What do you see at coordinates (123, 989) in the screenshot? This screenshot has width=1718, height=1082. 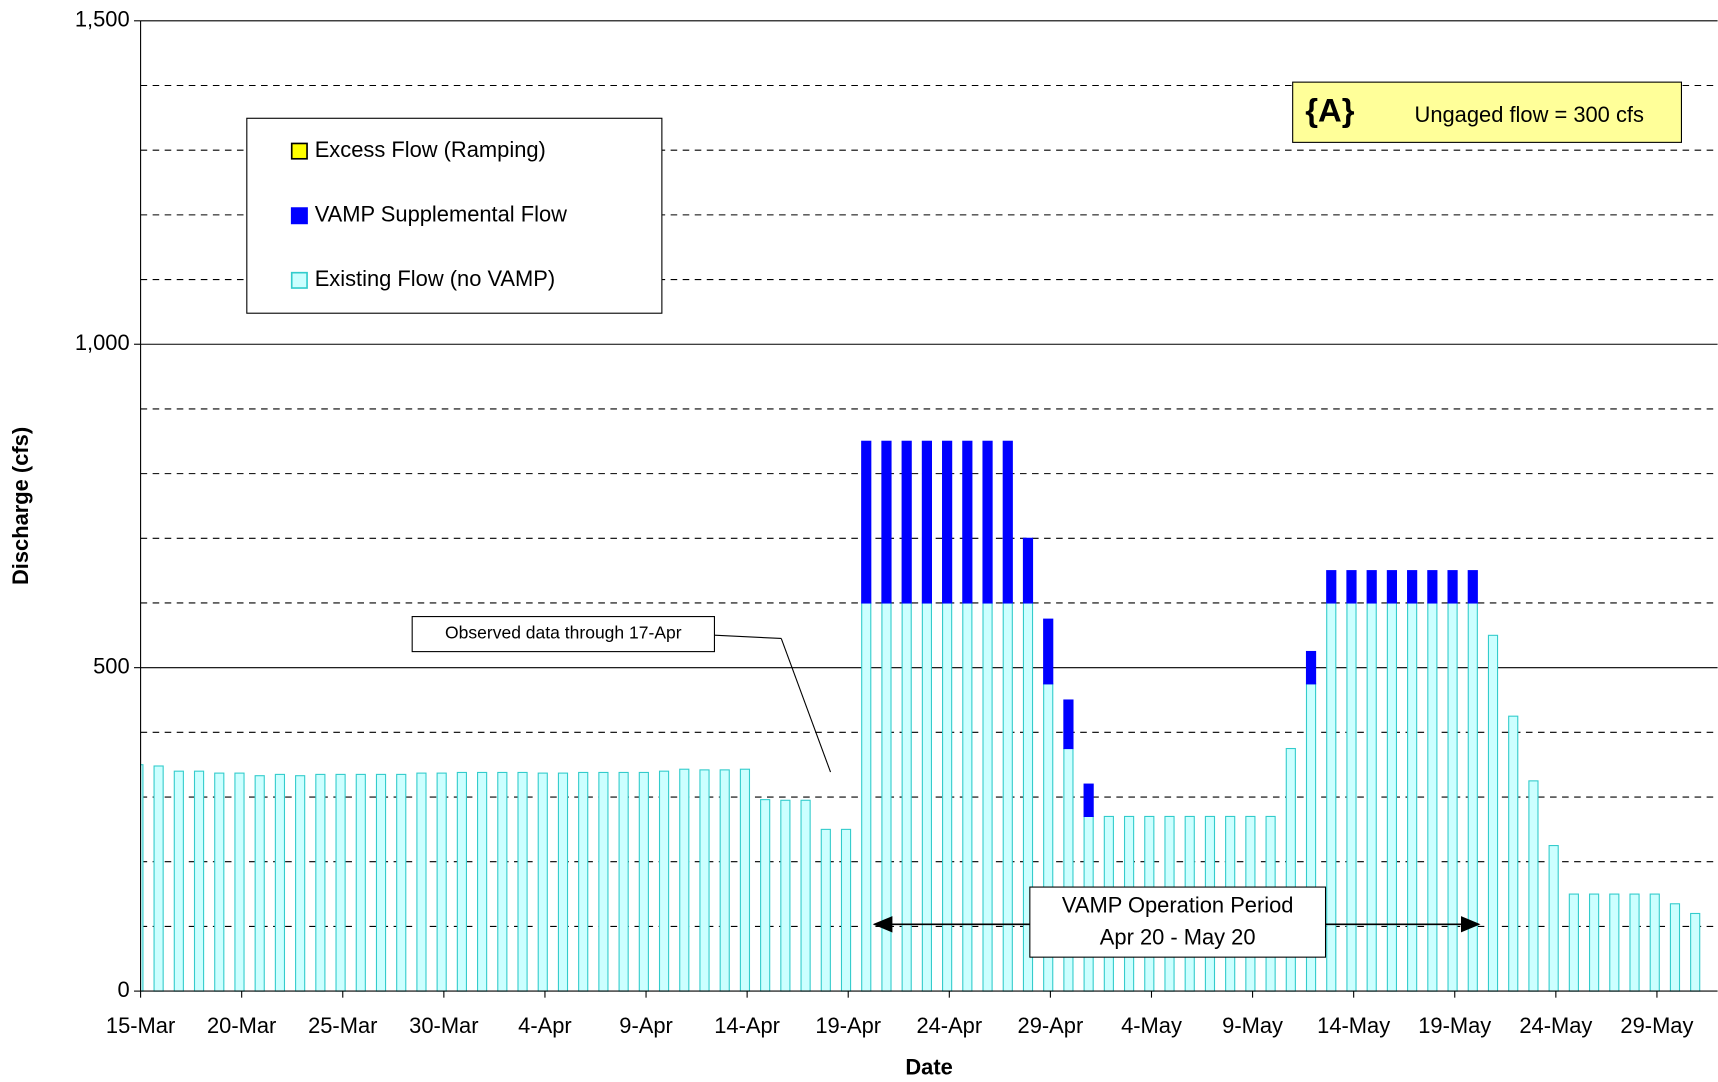 I see `y-tick-label: 0` at bounding box center [123, 989].